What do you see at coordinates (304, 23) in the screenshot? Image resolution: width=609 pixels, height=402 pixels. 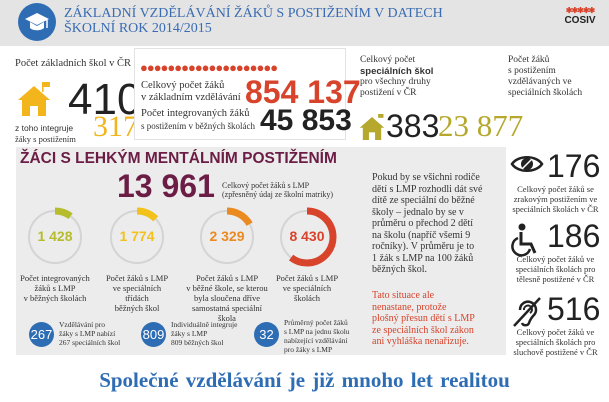 I see `header-band` at bounding box center [304, 23].